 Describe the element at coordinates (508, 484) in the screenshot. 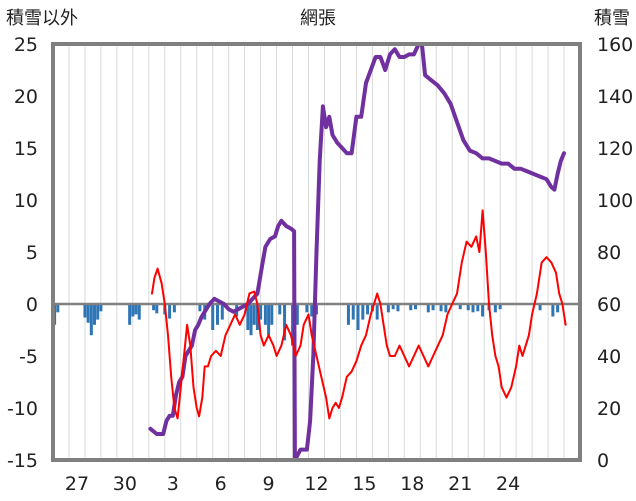

I see `x-tick-label: 24` at that location.